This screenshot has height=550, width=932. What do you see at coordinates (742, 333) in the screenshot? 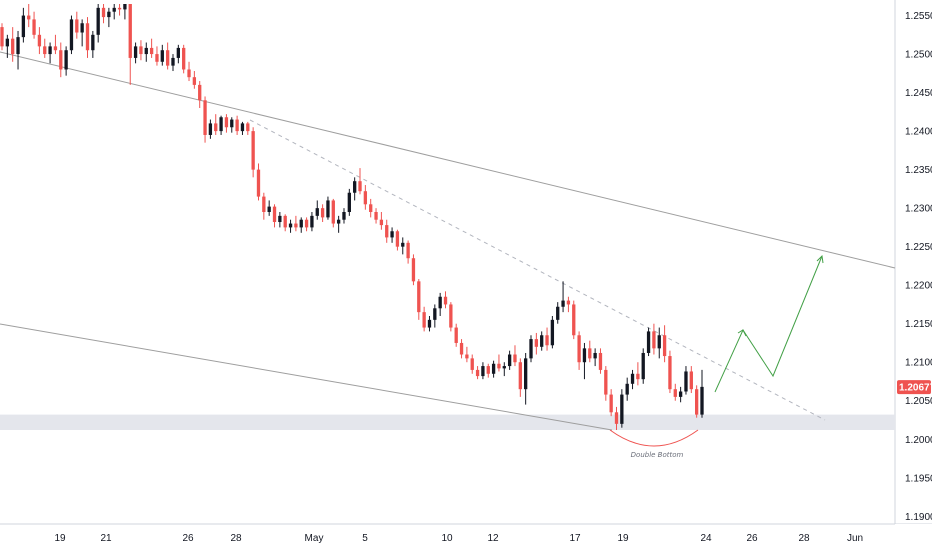
I see `projection-mid-arrowhead` at bounding box center [742, 333].